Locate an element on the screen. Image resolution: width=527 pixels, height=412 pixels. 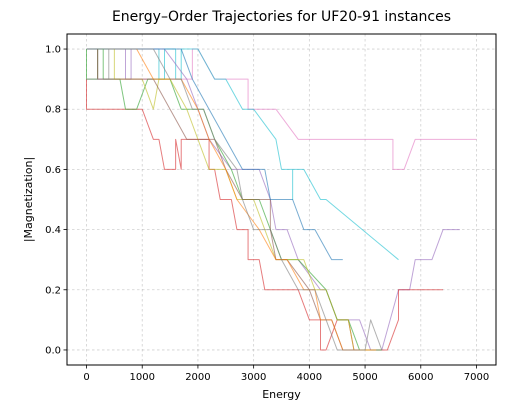
x-tick-label-1: 1000 is located at coordinates (141, 377).